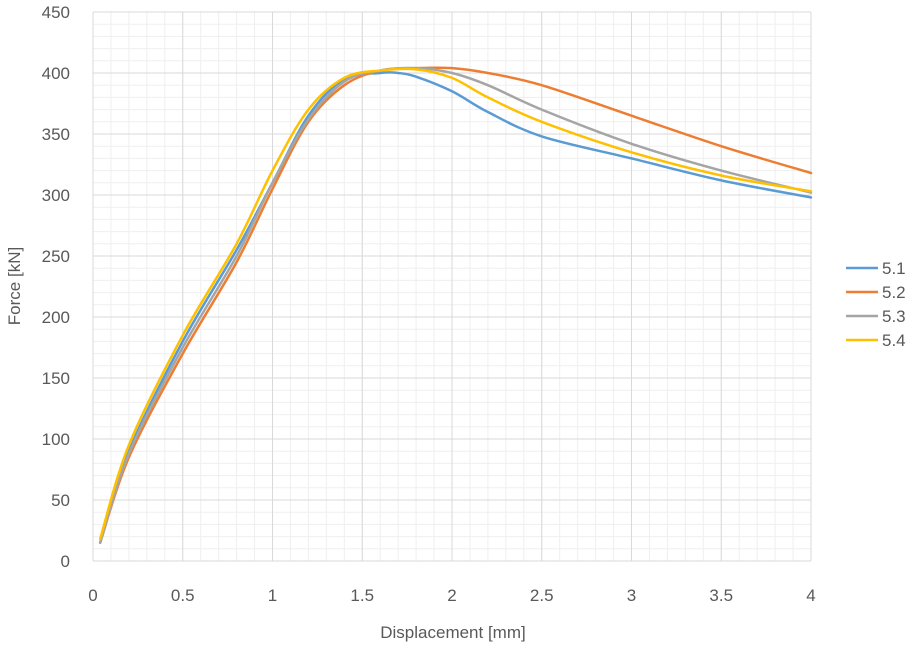 Image resolution: width=917 pixels, height=645 pixels. I want to click on y-tick-label: 300, so click(56, 195).